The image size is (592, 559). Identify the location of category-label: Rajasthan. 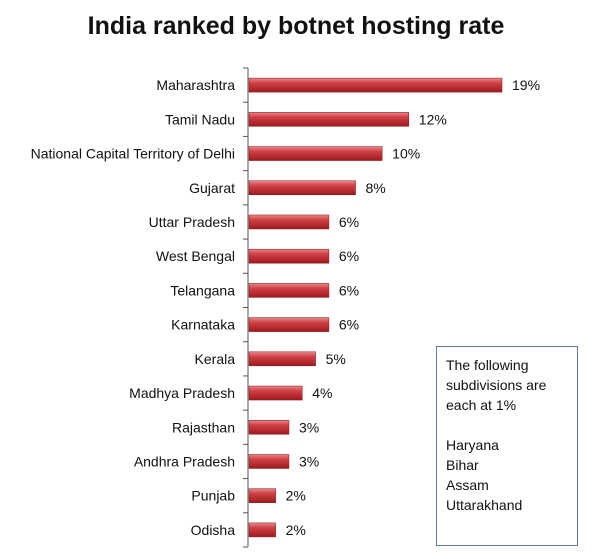
(203, 427).